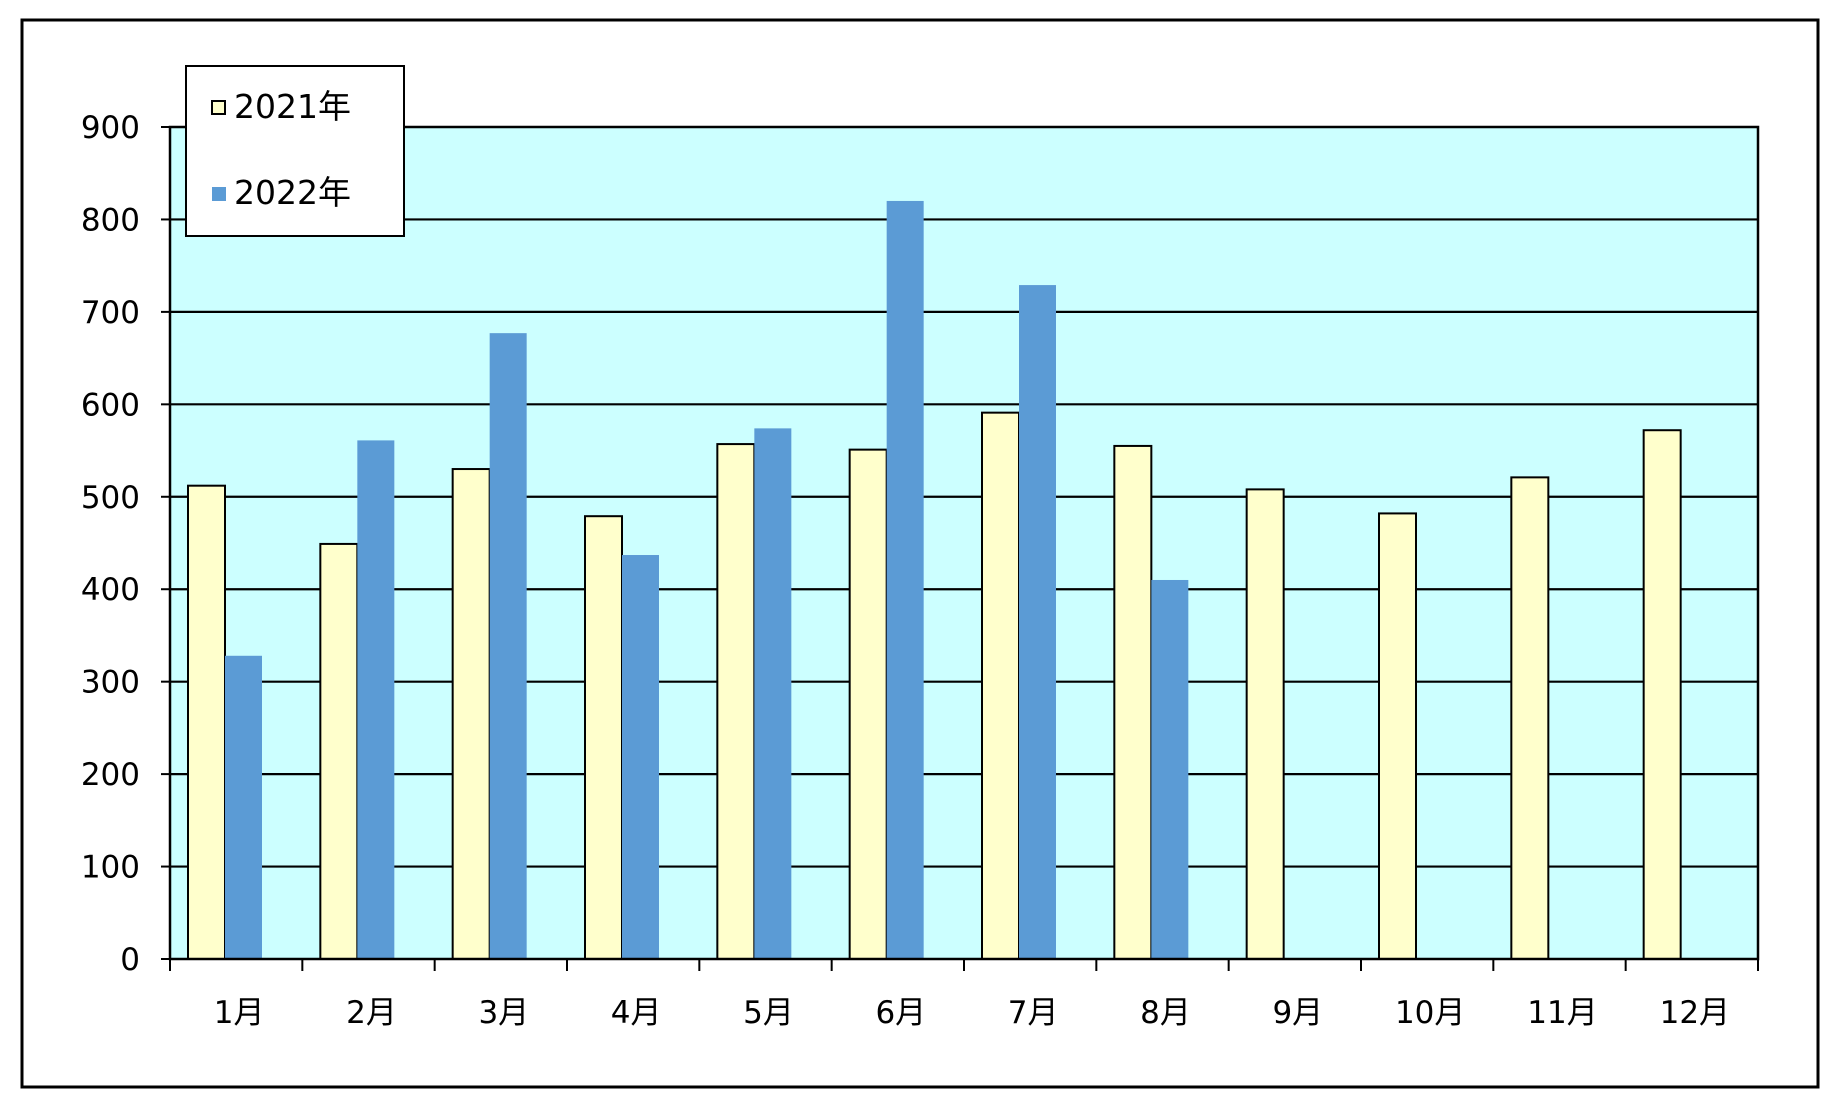 The image size is (1842, 1106). I want to click on y-tick-label: 600, so click(110, 405).